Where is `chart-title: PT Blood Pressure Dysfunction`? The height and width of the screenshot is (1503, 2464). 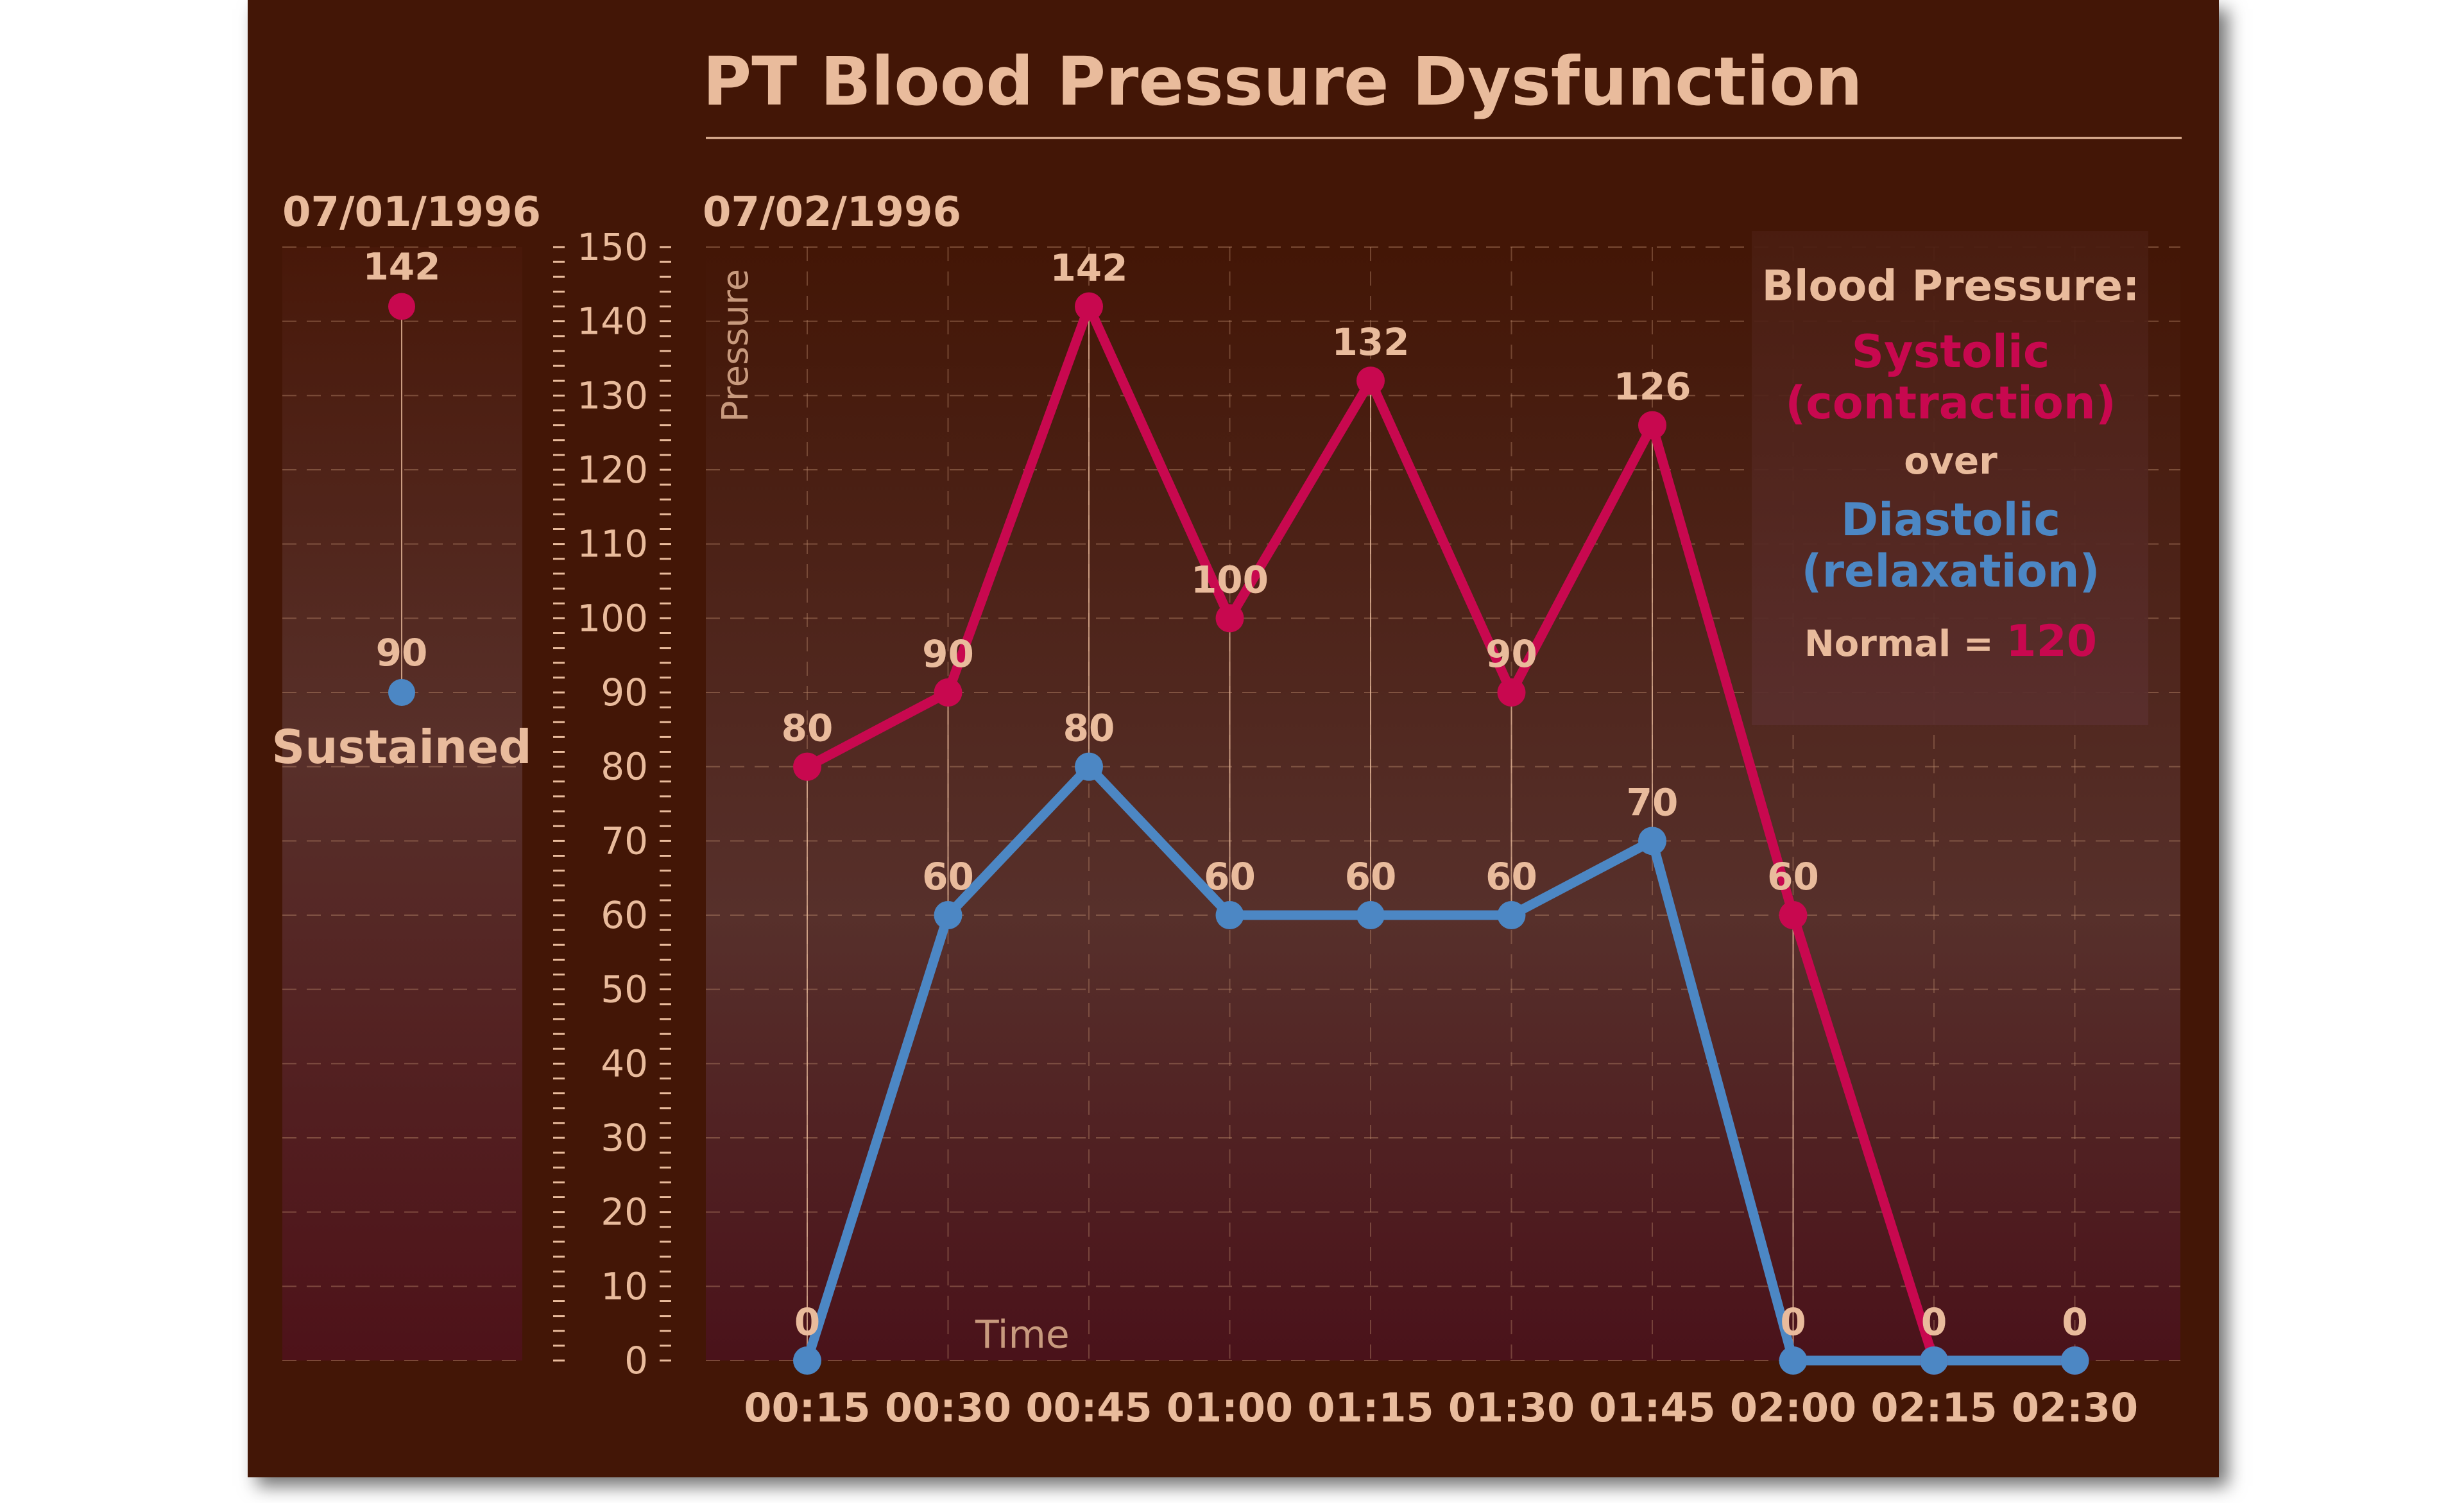 chart-title: PT Blood Pressure Dysfunction is located at coordinates (1283, 81).